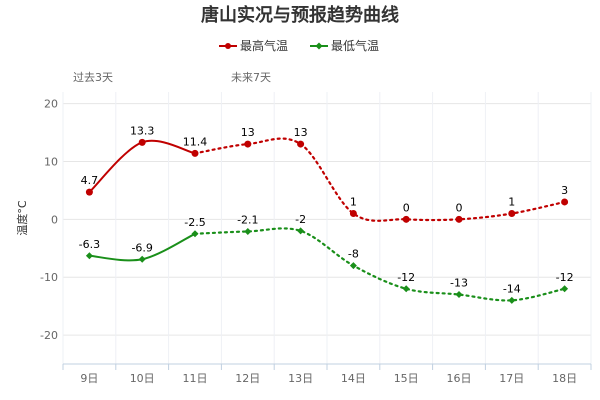 The image size is (600, 400). What do you see at coordinates (51, 104) in the screenshot?
I see `y-tick-label: 20` at bounding box center [51, 104].